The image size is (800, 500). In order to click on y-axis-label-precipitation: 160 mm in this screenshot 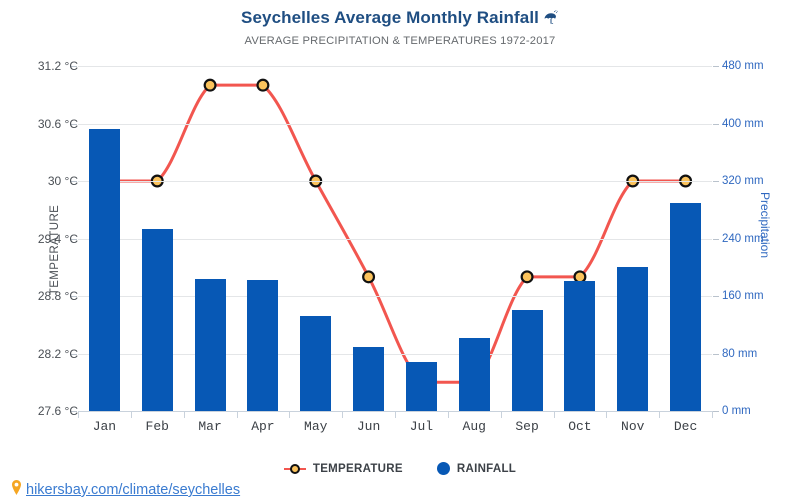, I will do `click(743, 296)`.